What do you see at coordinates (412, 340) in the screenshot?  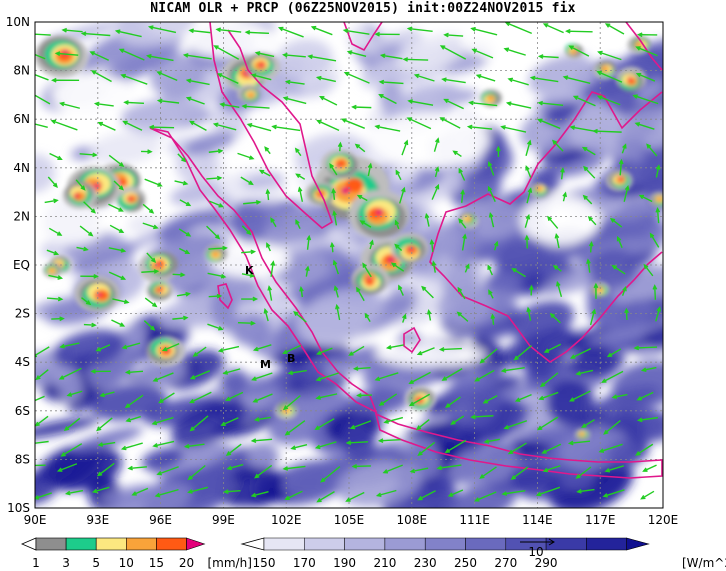 I see `coastline-bangka` at bounding box center [412, 340].